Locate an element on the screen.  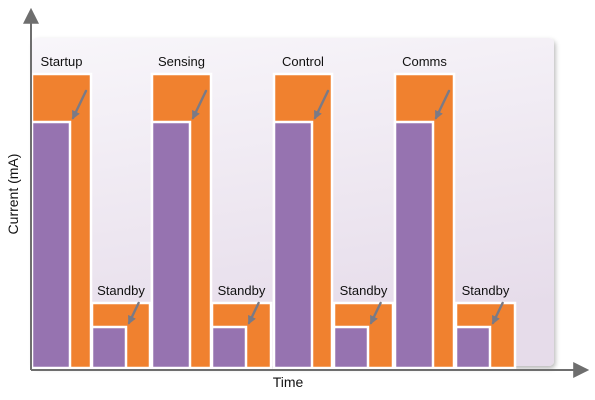
y-axis-title: Current (mA) is located at coordinates (13, 194).